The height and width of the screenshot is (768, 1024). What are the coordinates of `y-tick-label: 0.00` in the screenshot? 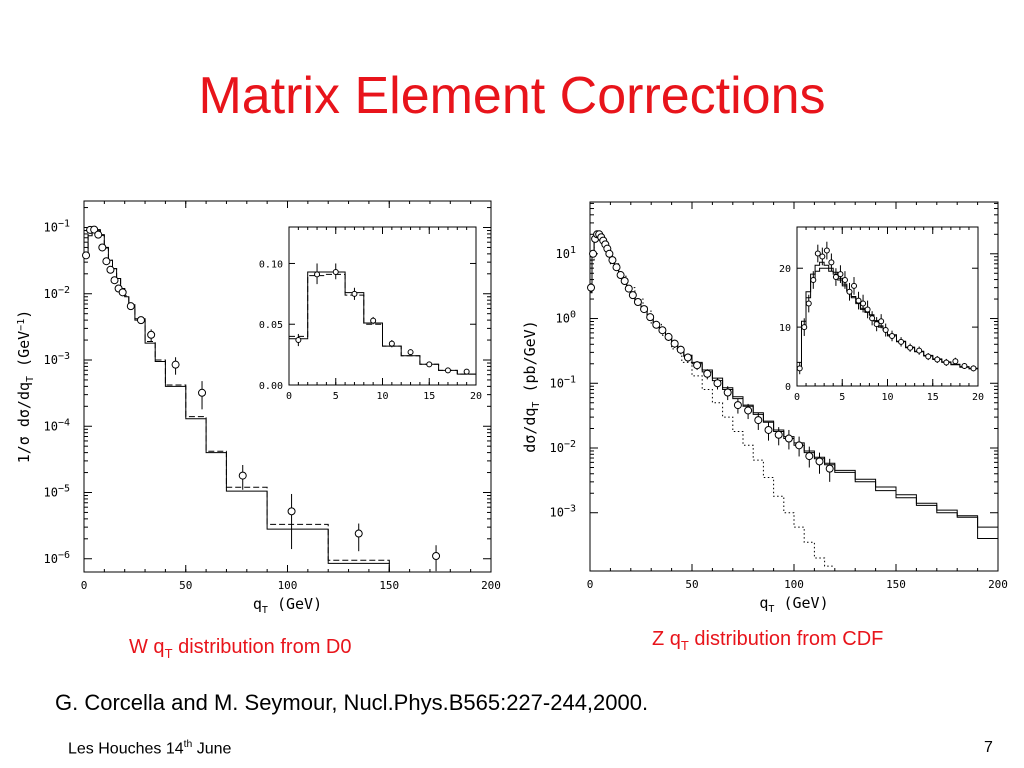 It's located at (271, 386).